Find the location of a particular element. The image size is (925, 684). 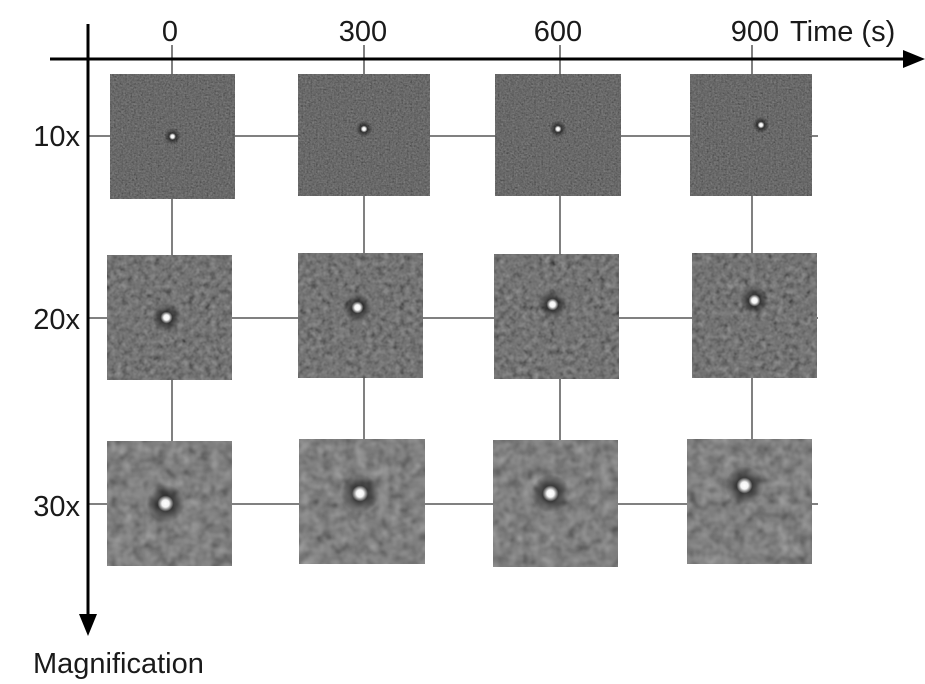

magnification-axis-title: Magnification is located at coordinates (118, 664).